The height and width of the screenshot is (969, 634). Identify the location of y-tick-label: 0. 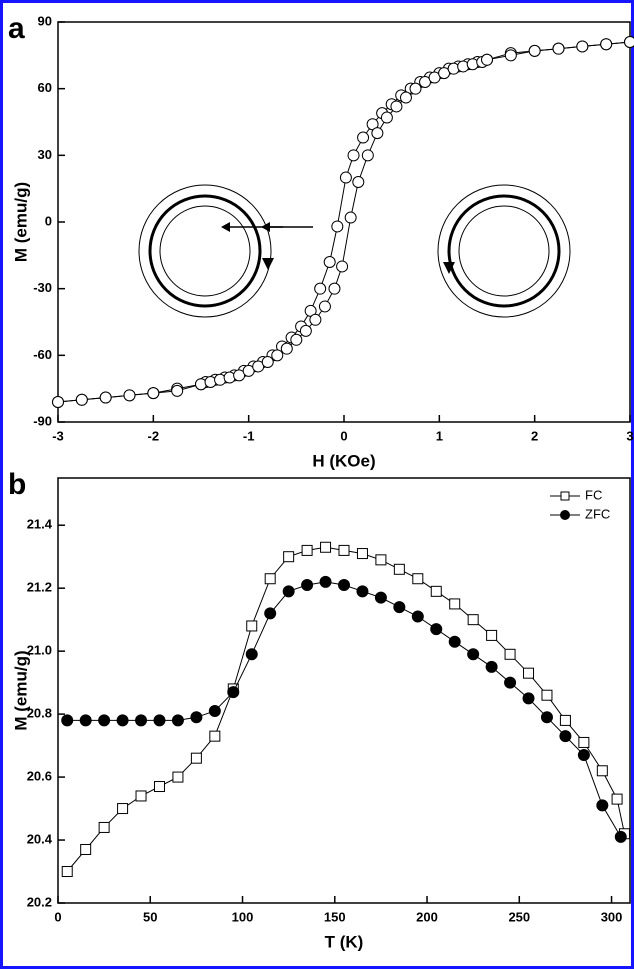
(48, 220).